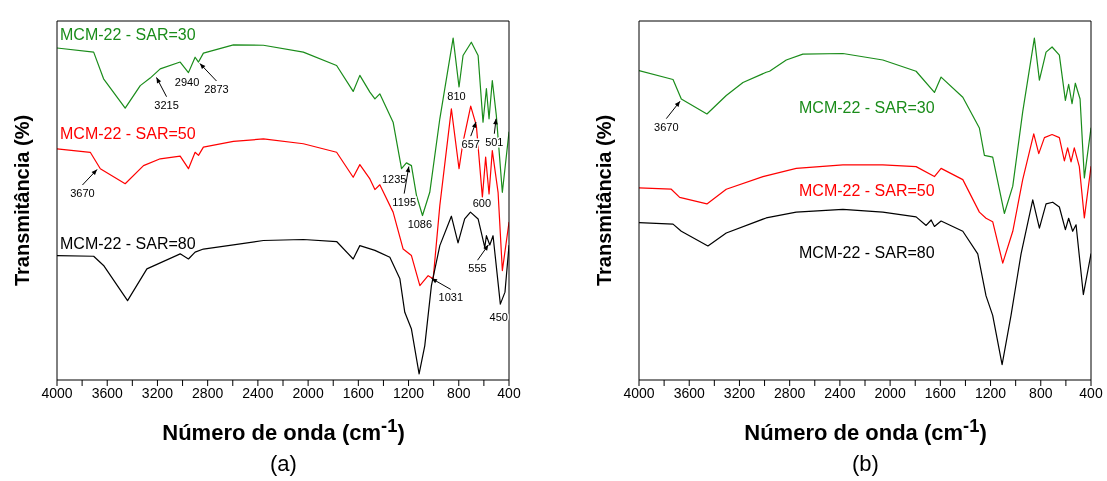  What do you see at coordinates (477, 268) in the screenshot?
I see `annotation: 555` at bounding box center [477, 268].